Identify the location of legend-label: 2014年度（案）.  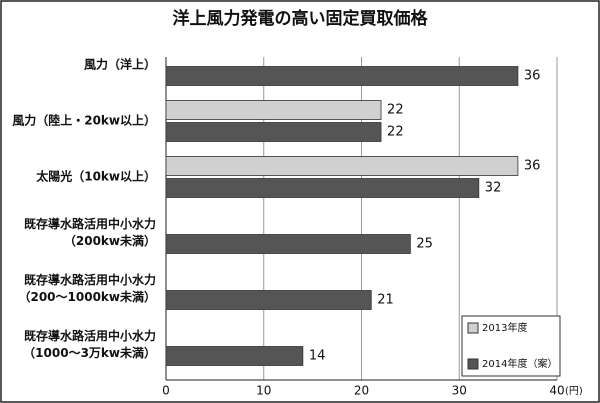
(519, 363).